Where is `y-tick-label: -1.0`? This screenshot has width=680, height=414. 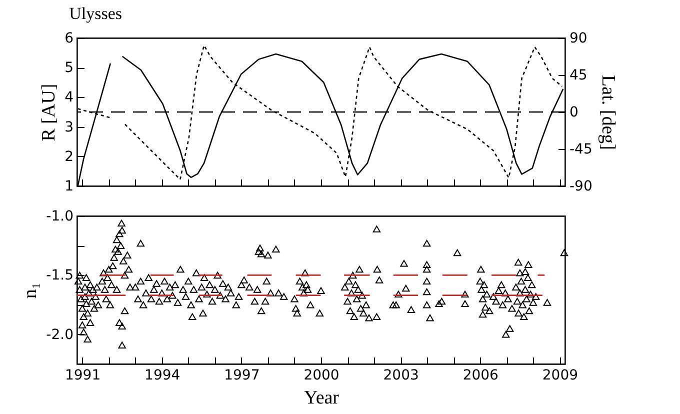
y-tick-label: -1.0 is located at coordinates (60, 216).